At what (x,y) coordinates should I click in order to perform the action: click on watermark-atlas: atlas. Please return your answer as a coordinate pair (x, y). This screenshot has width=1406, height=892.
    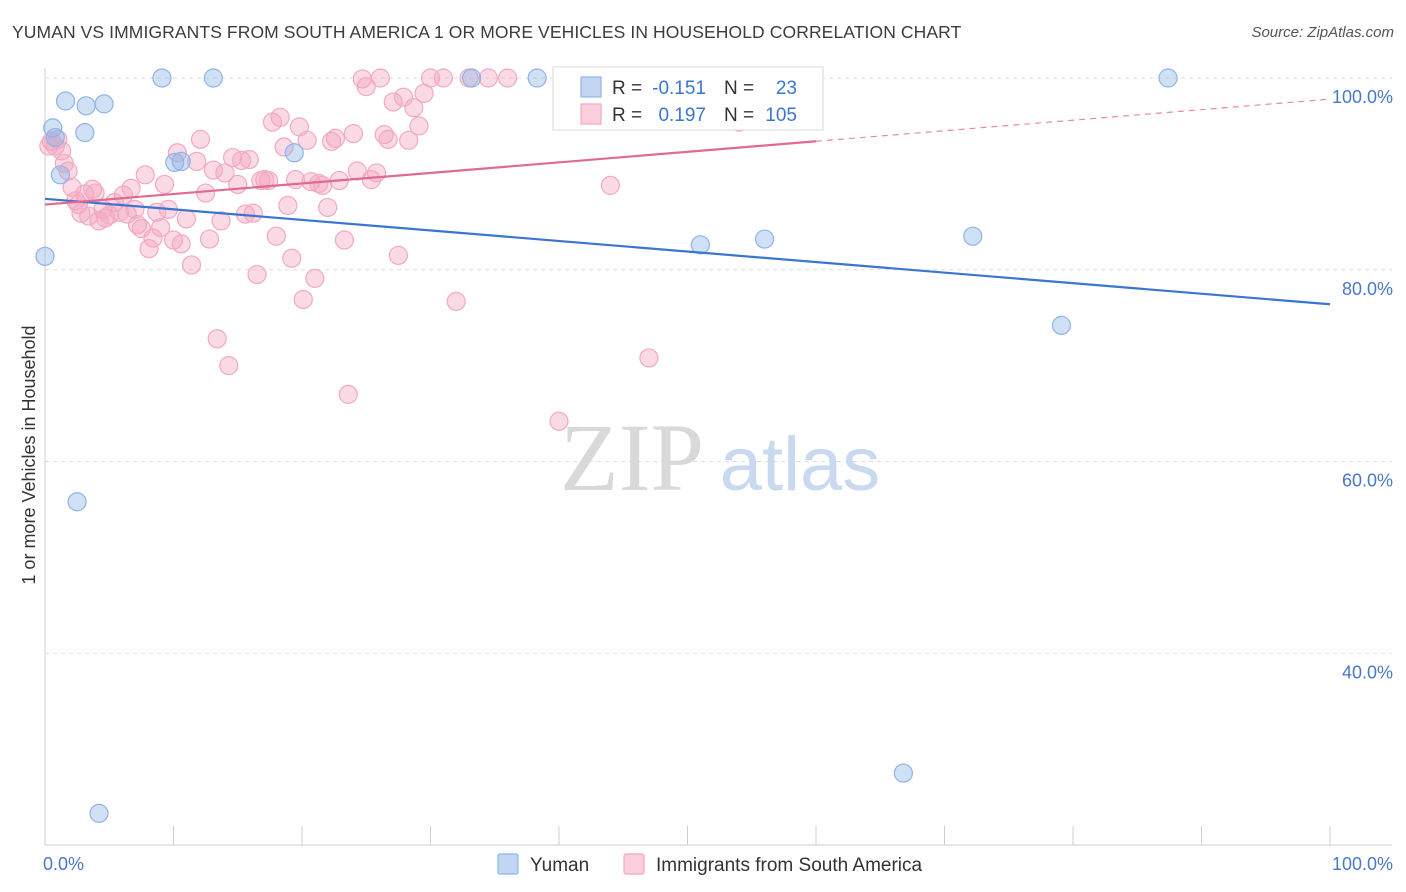
    Looking at the image, I should click on (800, 464).